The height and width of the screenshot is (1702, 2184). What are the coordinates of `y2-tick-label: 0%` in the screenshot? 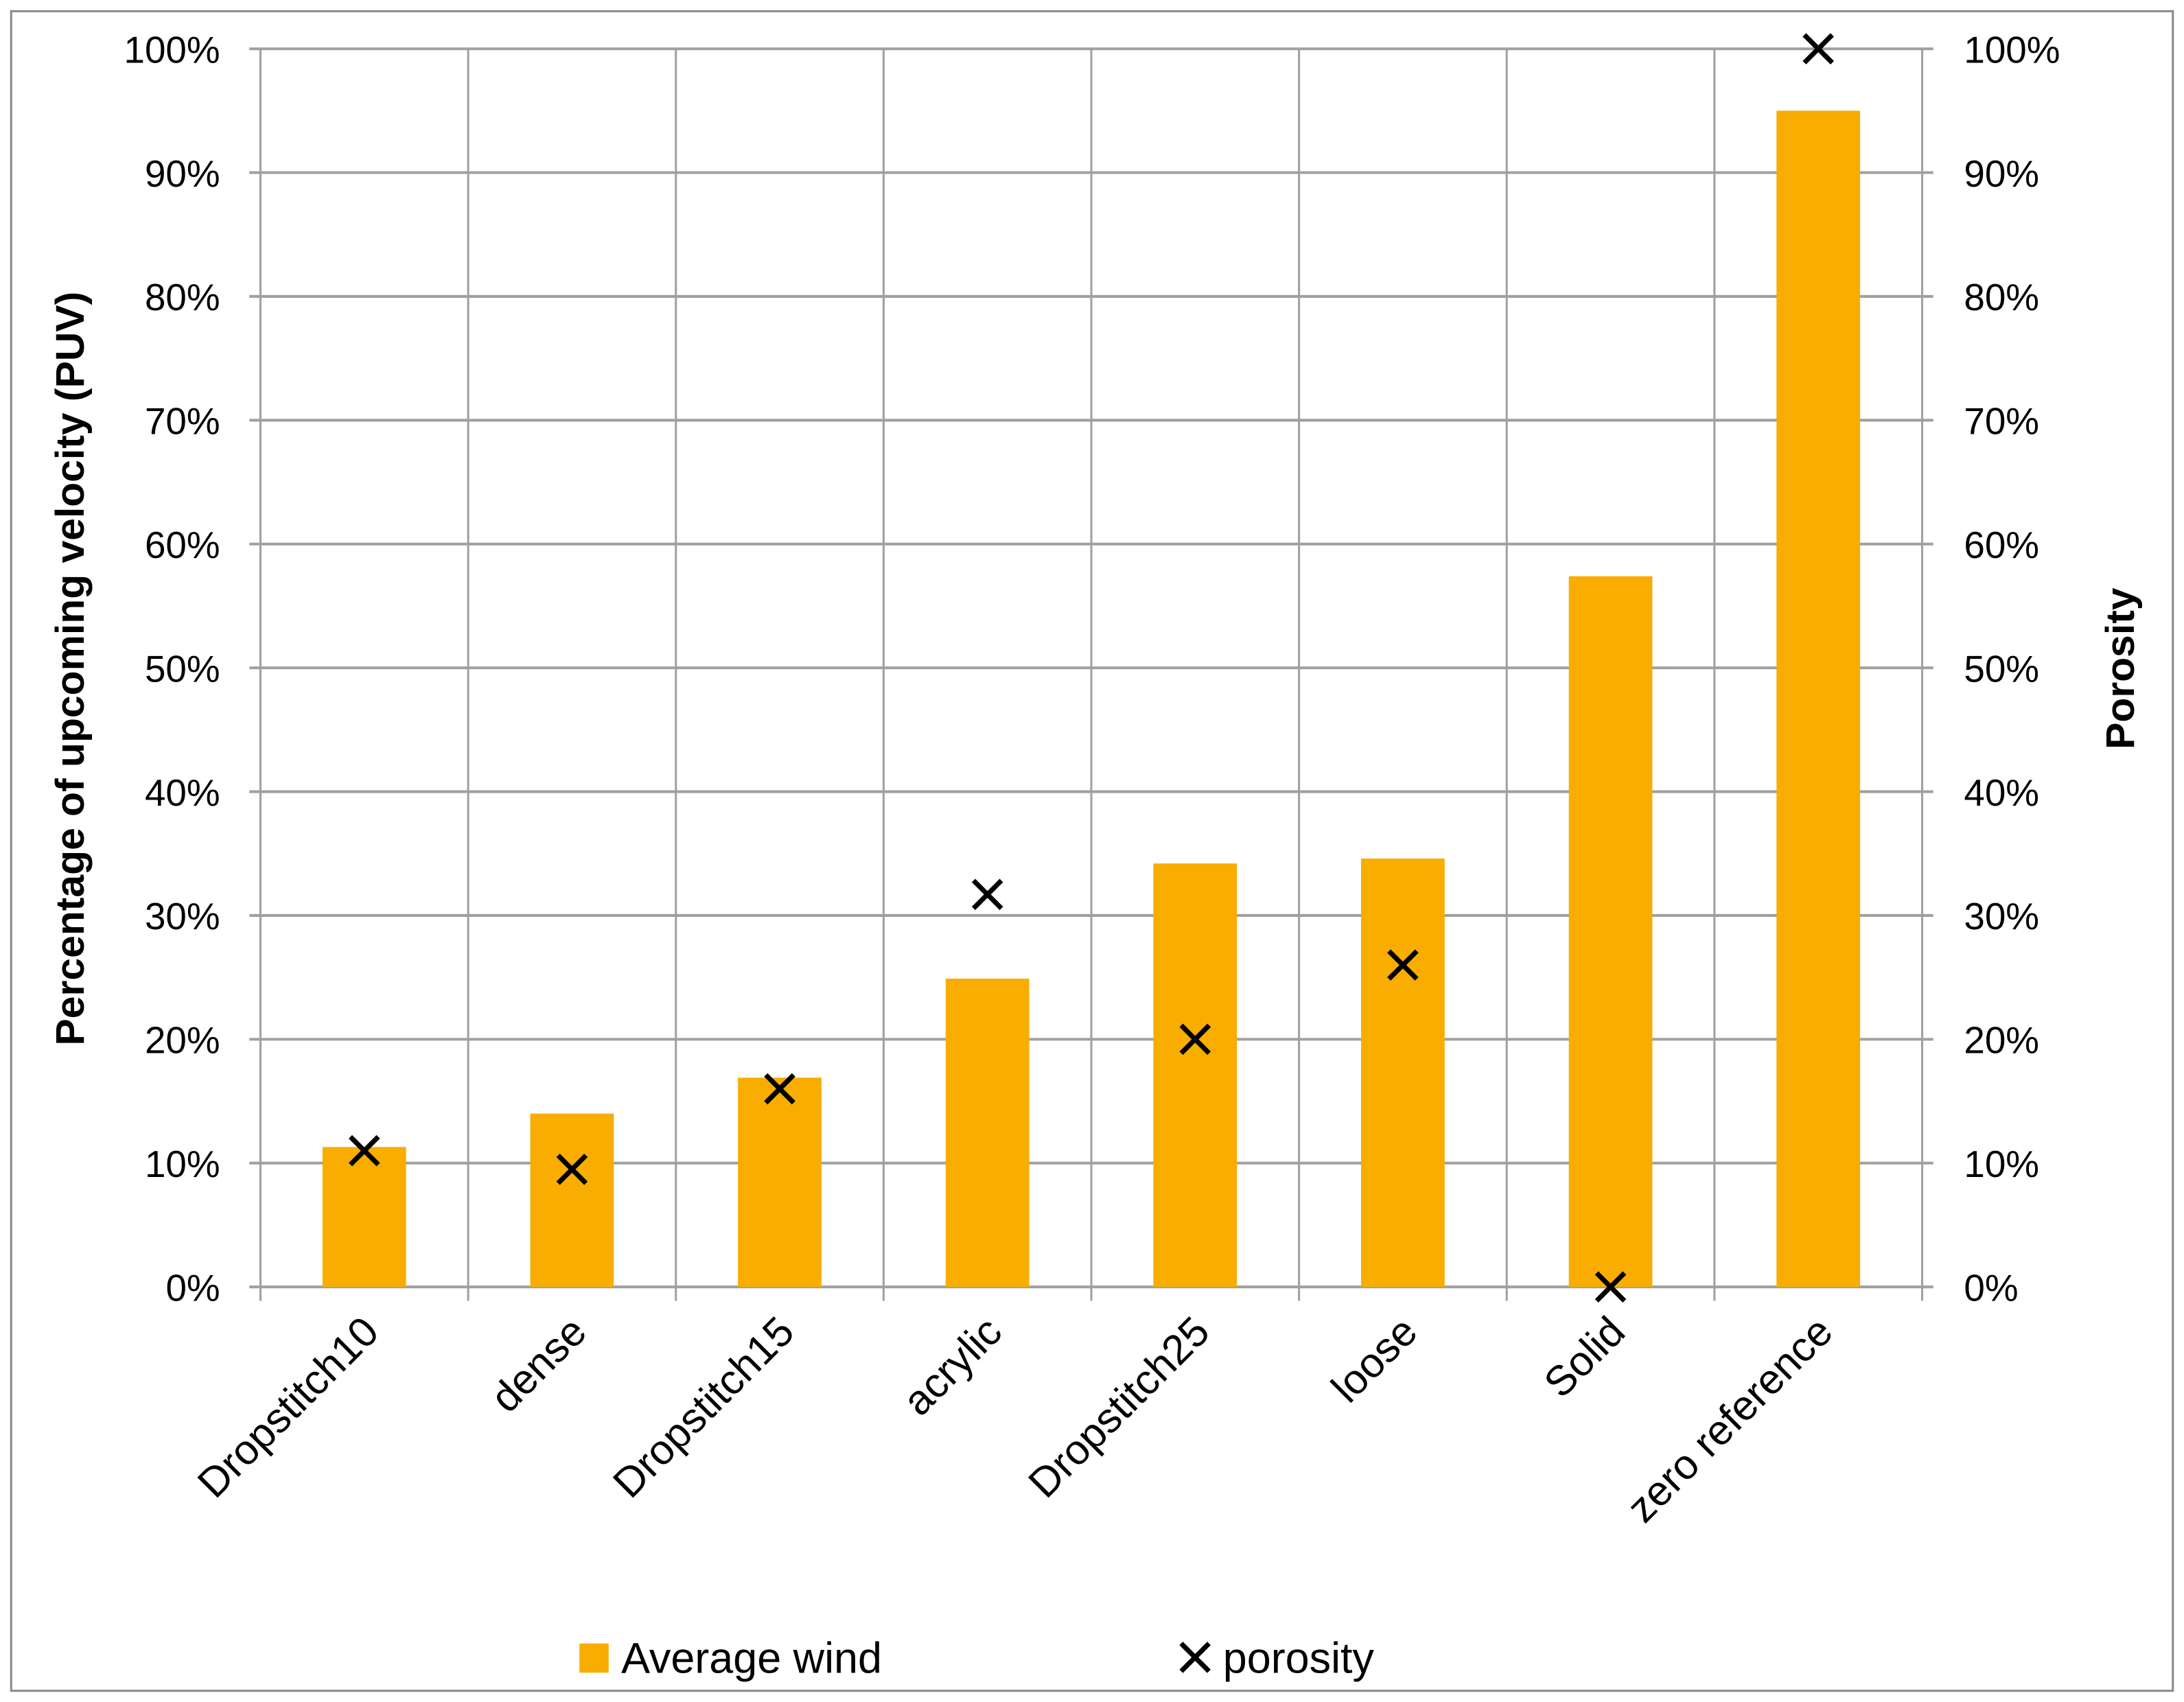 It's located at (1991, 1287).